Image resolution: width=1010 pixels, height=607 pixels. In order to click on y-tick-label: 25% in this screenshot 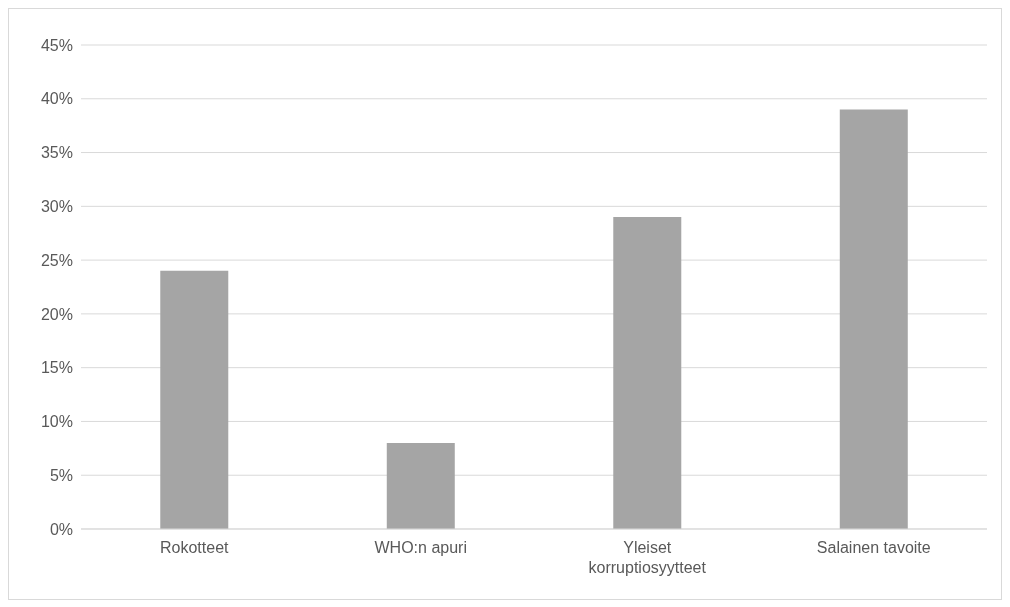, I will do `click(56, 260)`.